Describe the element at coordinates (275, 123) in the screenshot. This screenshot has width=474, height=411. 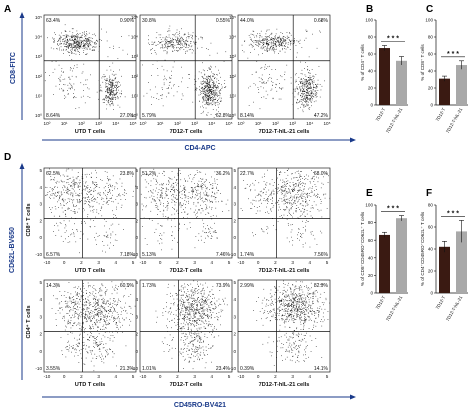
I see `x-tick-label: 10²` at that location.